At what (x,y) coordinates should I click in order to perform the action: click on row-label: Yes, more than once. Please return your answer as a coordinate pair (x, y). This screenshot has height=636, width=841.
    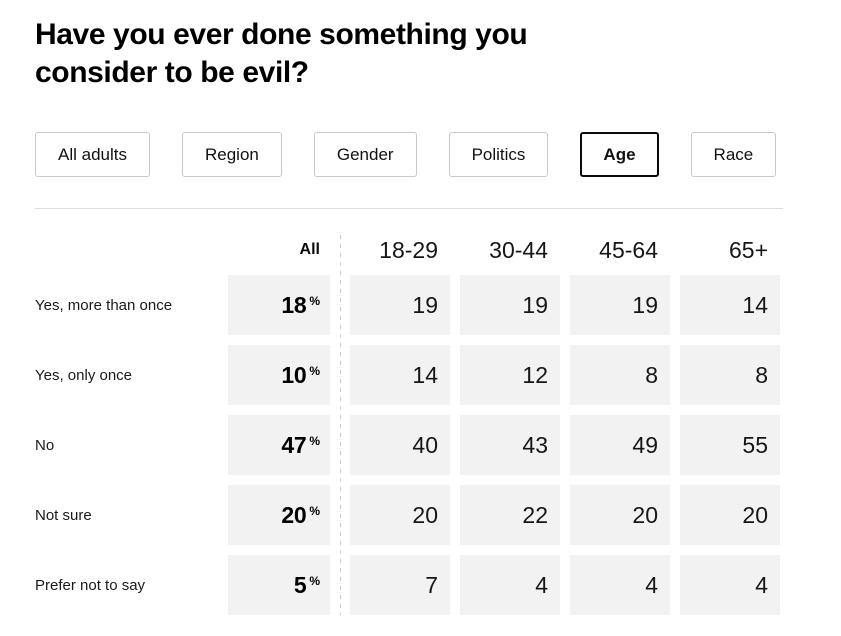
    Looking at the image, I should click on (104, 305).